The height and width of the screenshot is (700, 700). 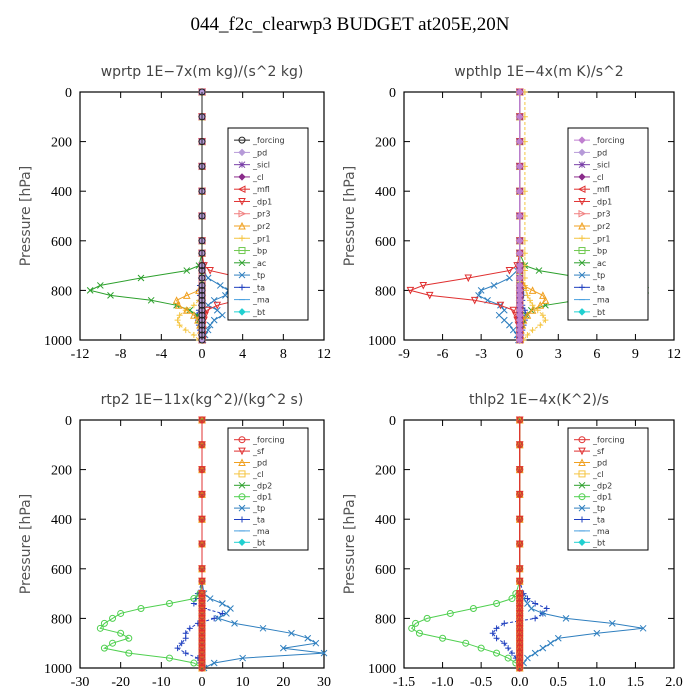 What do you see at coordinates (601, 165) in the screenshot?
I see `legend-label: _sicl` at bounding box center [601, 165].